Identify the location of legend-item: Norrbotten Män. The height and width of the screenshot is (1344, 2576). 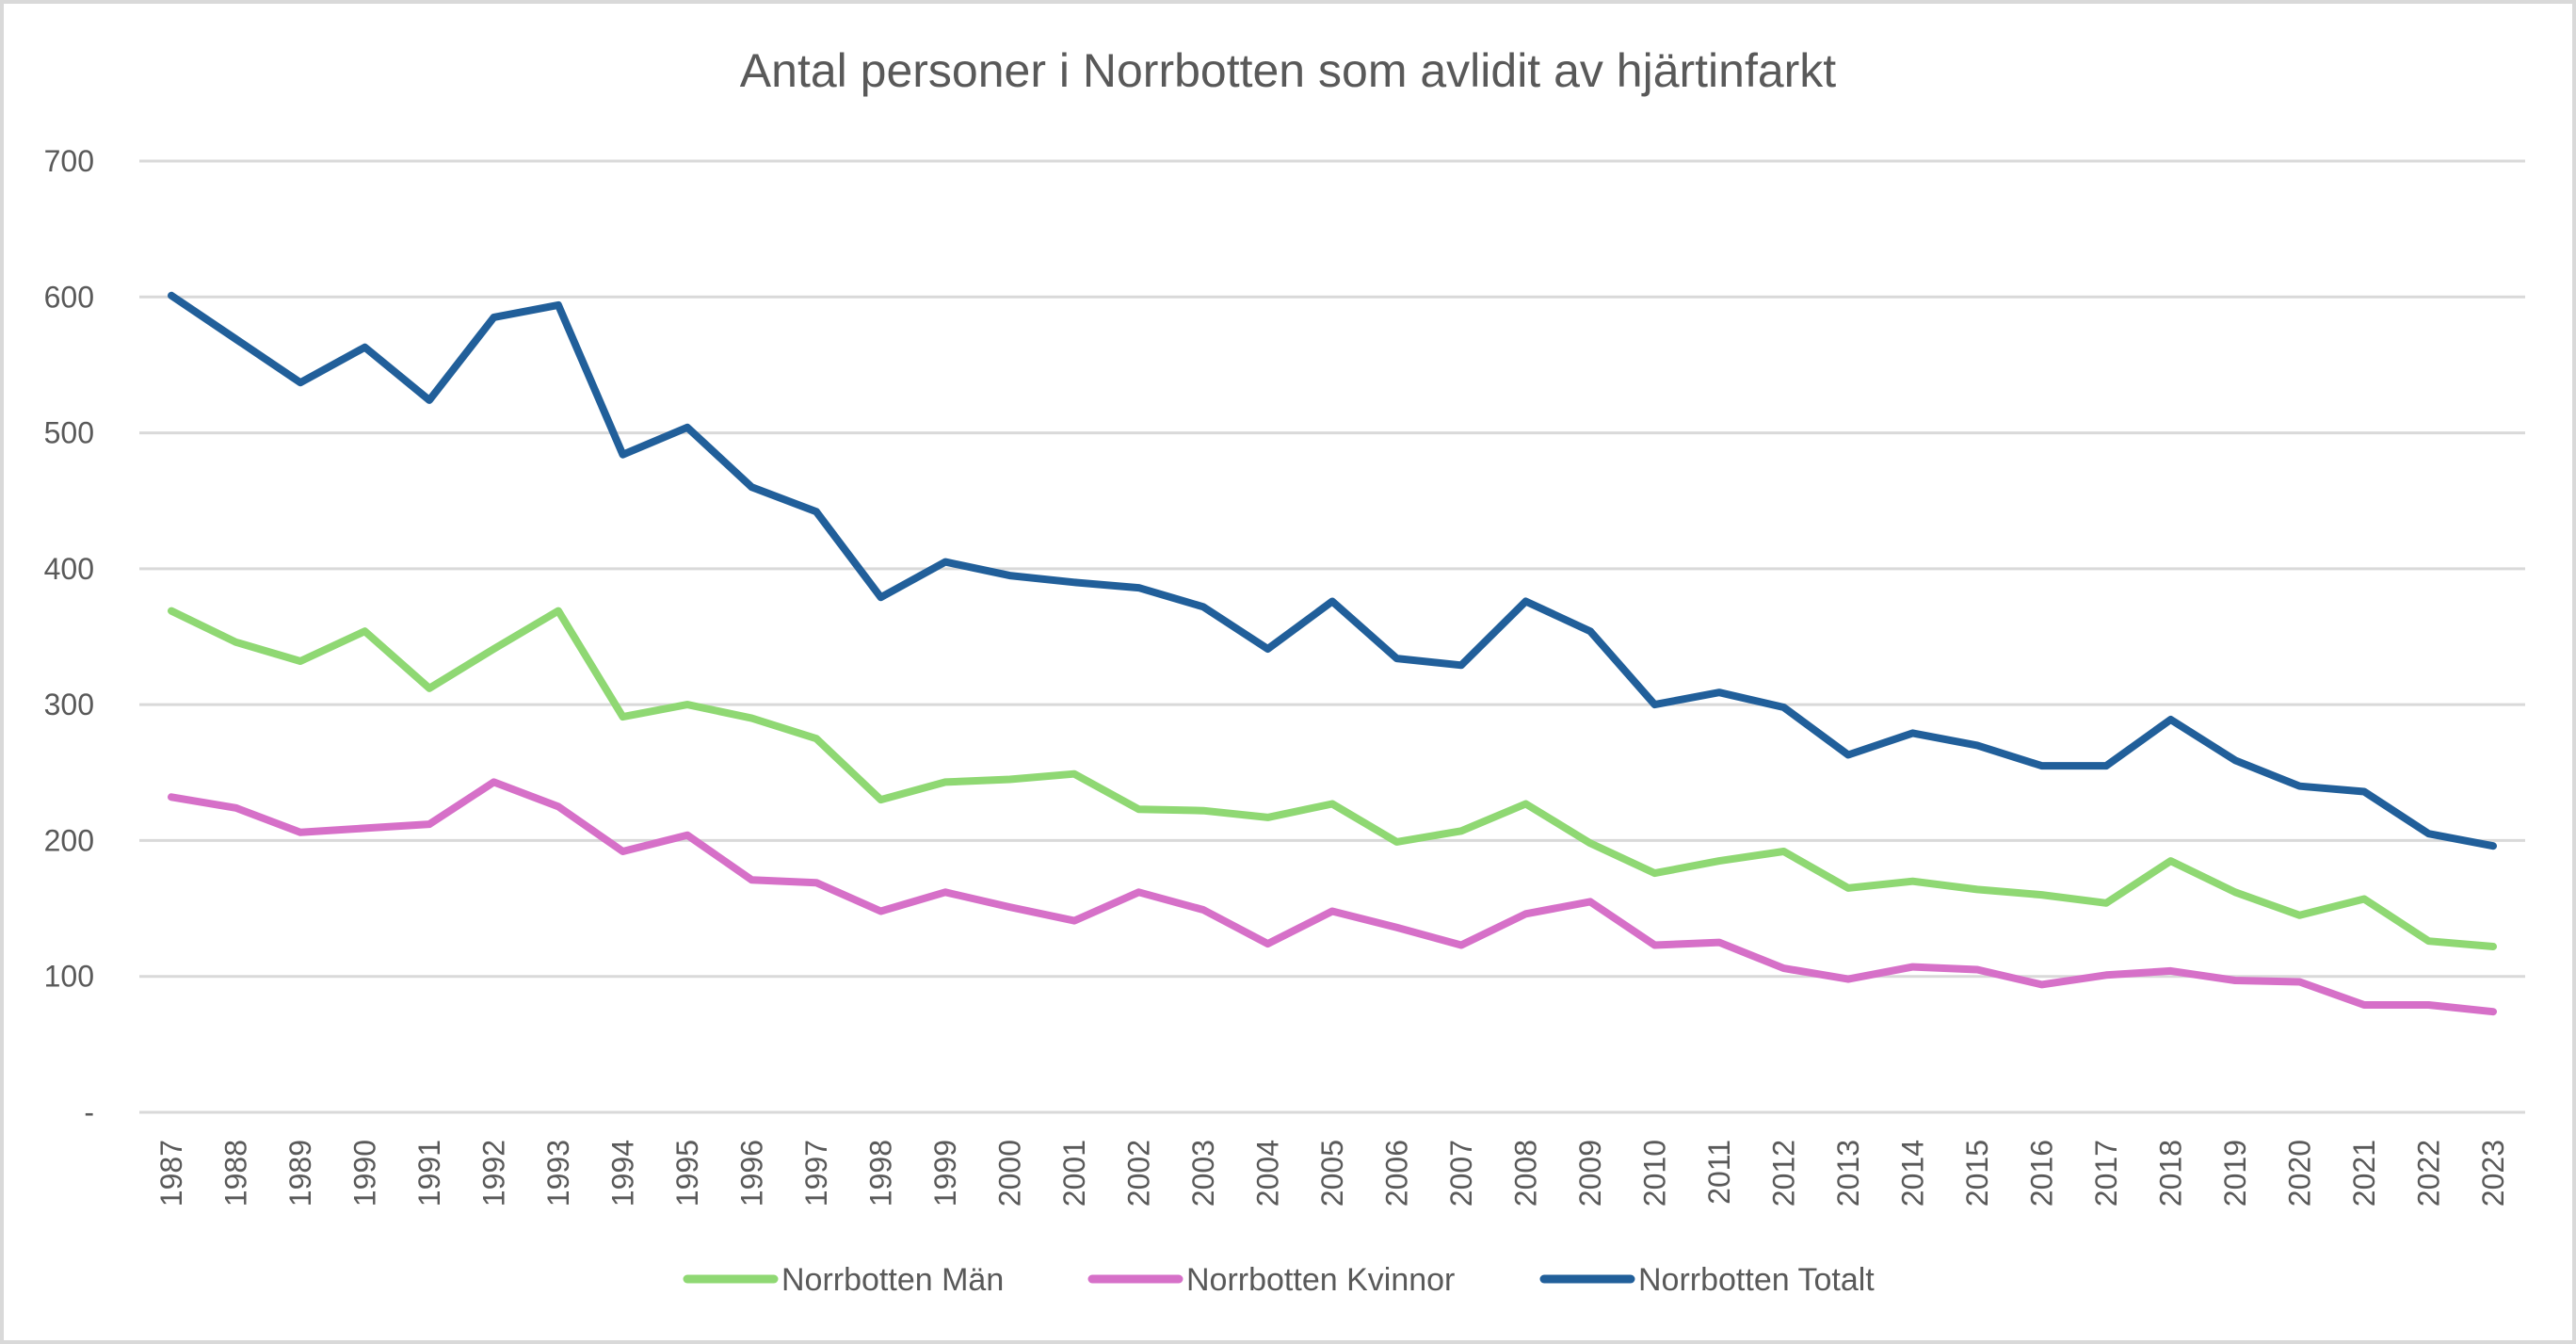
(843, 1280).